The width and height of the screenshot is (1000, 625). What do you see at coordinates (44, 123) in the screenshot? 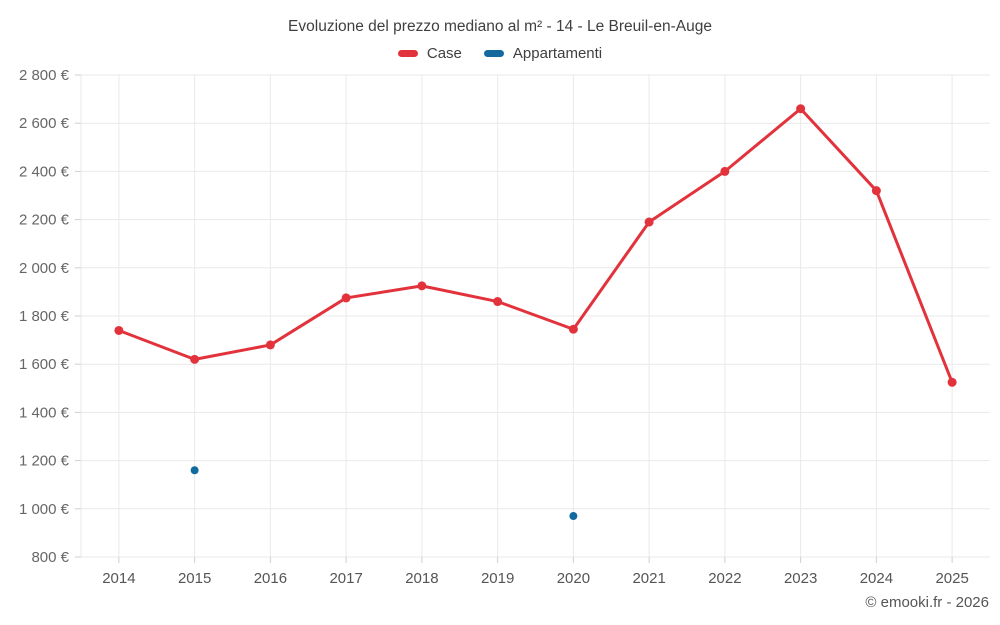
I see `y-tick-label: 2 600 €` at bounding box center [44, 123].